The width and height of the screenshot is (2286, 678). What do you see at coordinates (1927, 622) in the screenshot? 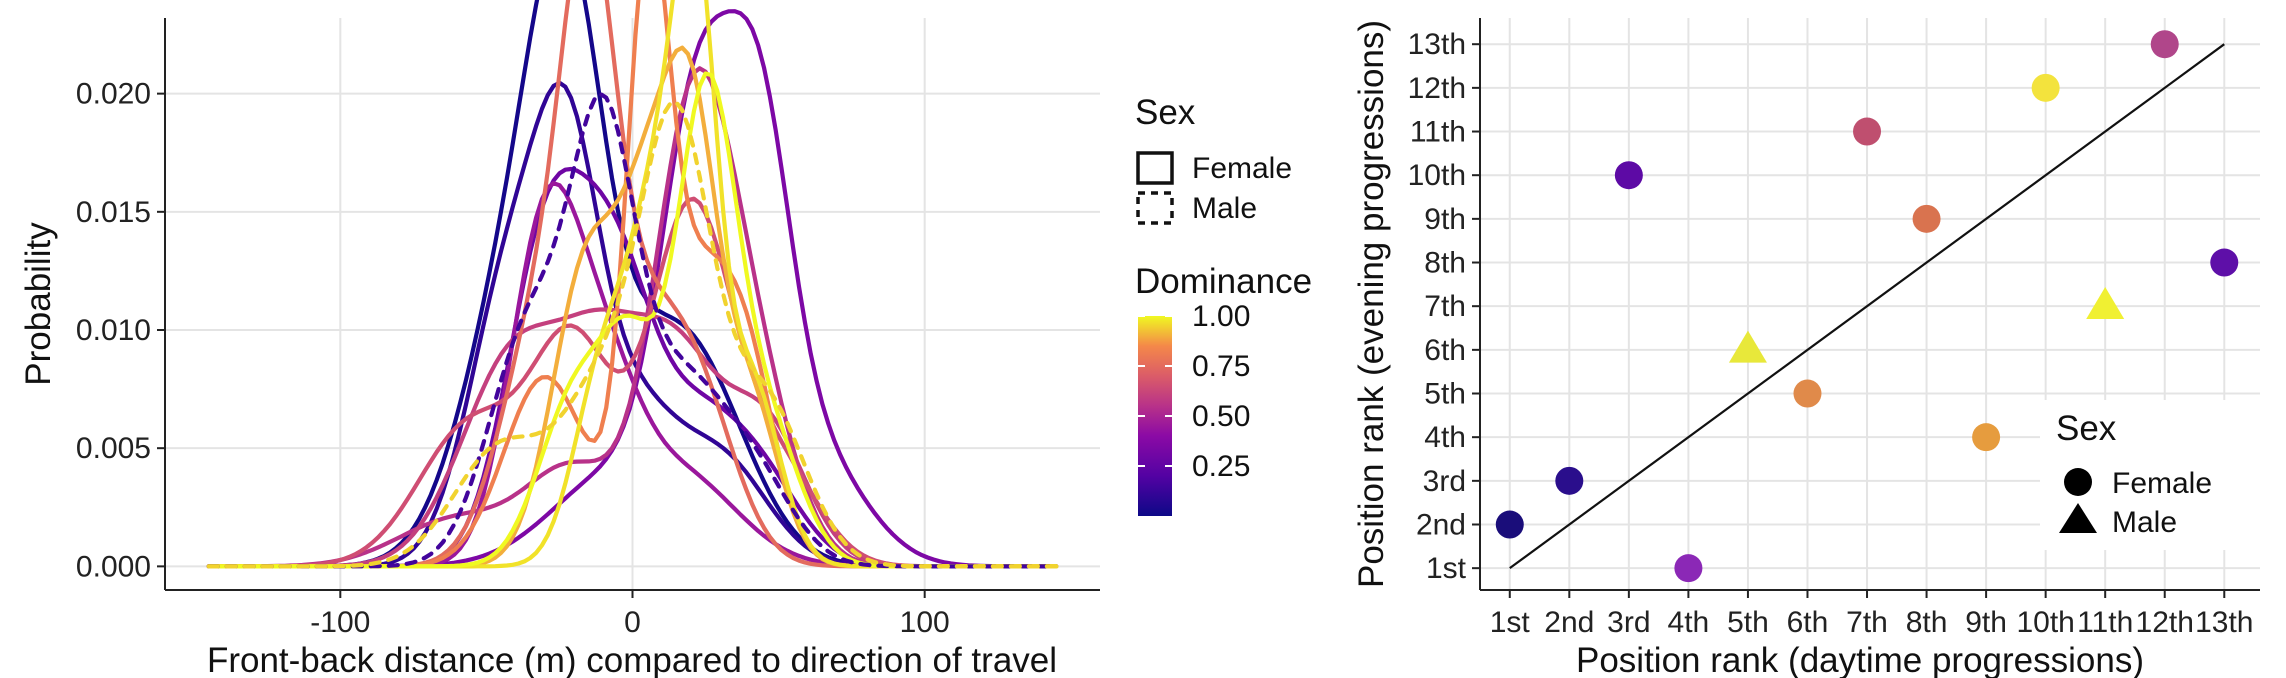
I see `scatter-x-tick-label: 8th` at bounding box center [1927, 622].